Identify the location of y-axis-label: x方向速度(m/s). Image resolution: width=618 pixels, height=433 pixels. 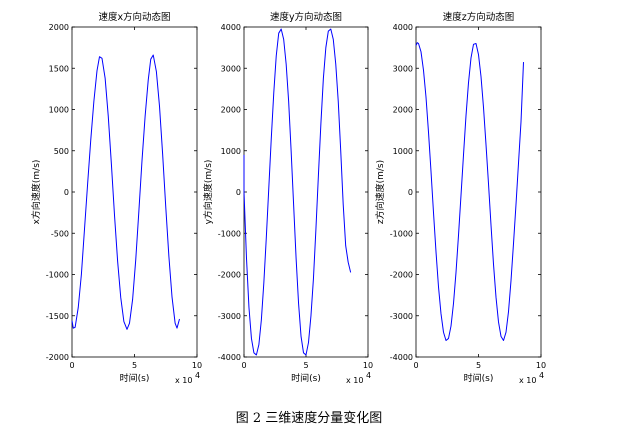
(36, 192).